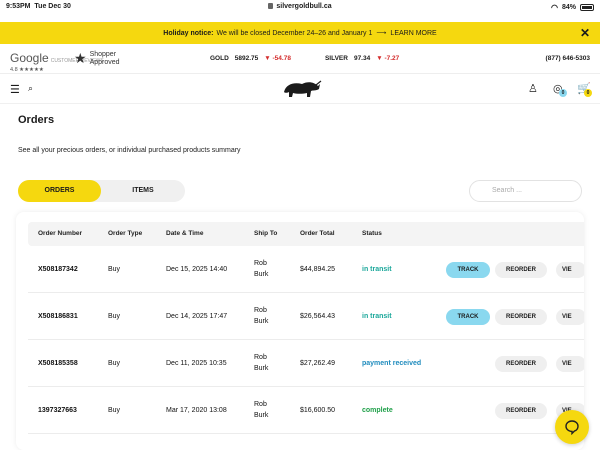 The height and width of the screenshot is (450, 600). I want to click on arrow-right-icon: ⟶, so click(381, 33).